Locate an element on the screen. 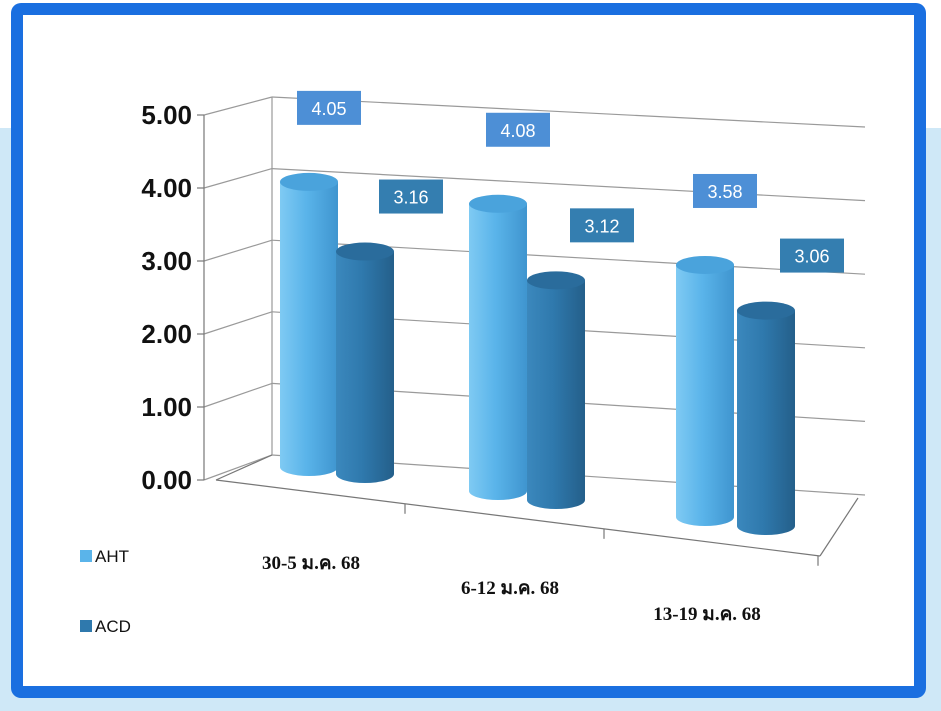  data-label: 4.05 is located at coordinates (328, 109).